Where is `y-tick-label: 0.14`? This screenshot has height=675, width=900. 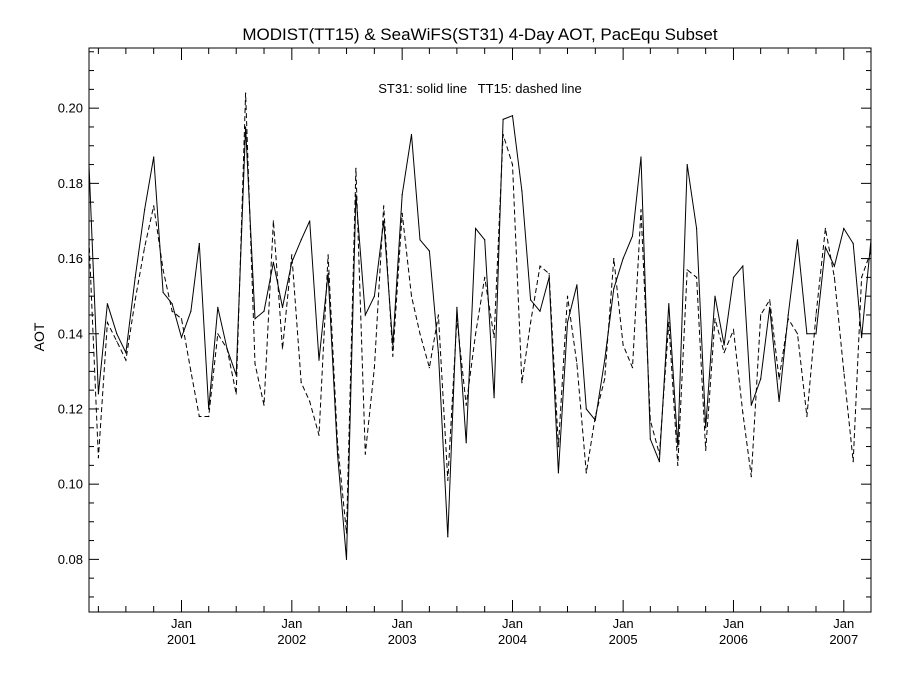 y-tick-label: 0.14 is located at coordinates (70, 333).